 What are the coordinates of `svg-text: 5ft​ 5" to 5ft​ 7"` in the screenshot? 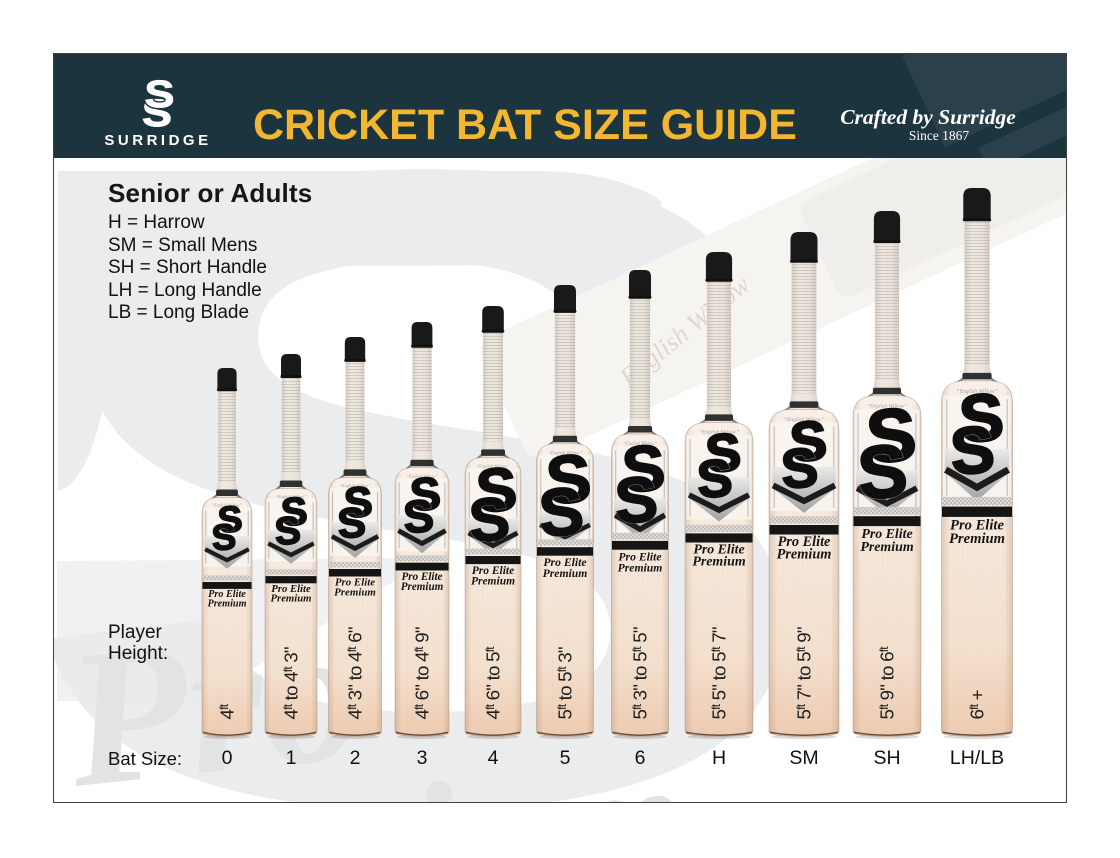 It's located at (719, 673).